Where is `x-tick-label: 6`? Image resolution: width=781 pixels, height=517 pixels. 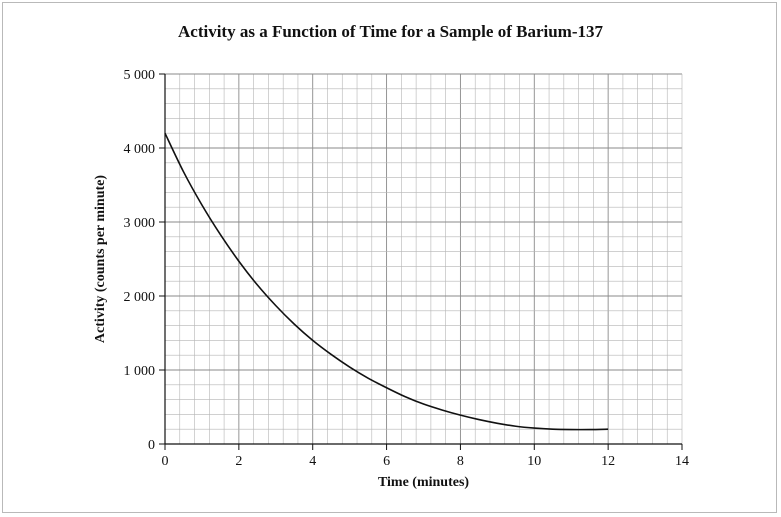
x-tick-label: 6 is located at coordinates (386, 461).